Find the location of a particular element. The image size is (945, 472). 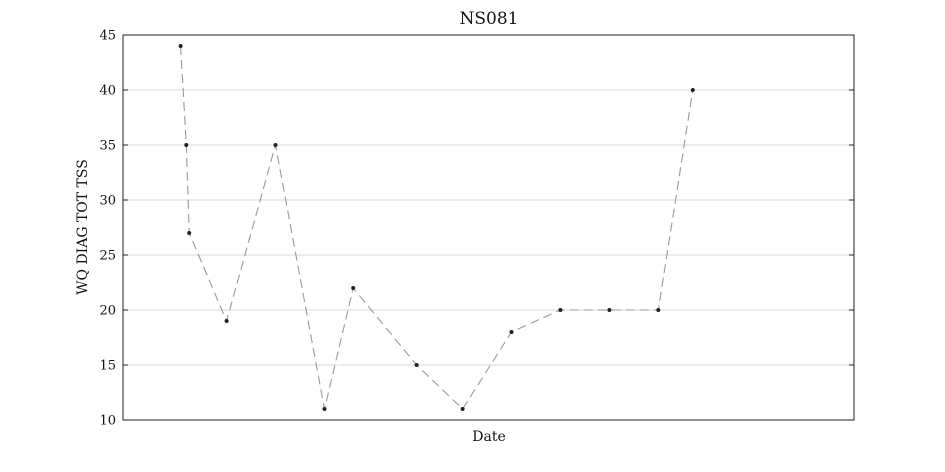

chart-title: NS081 is located at coordinates (489, 19).